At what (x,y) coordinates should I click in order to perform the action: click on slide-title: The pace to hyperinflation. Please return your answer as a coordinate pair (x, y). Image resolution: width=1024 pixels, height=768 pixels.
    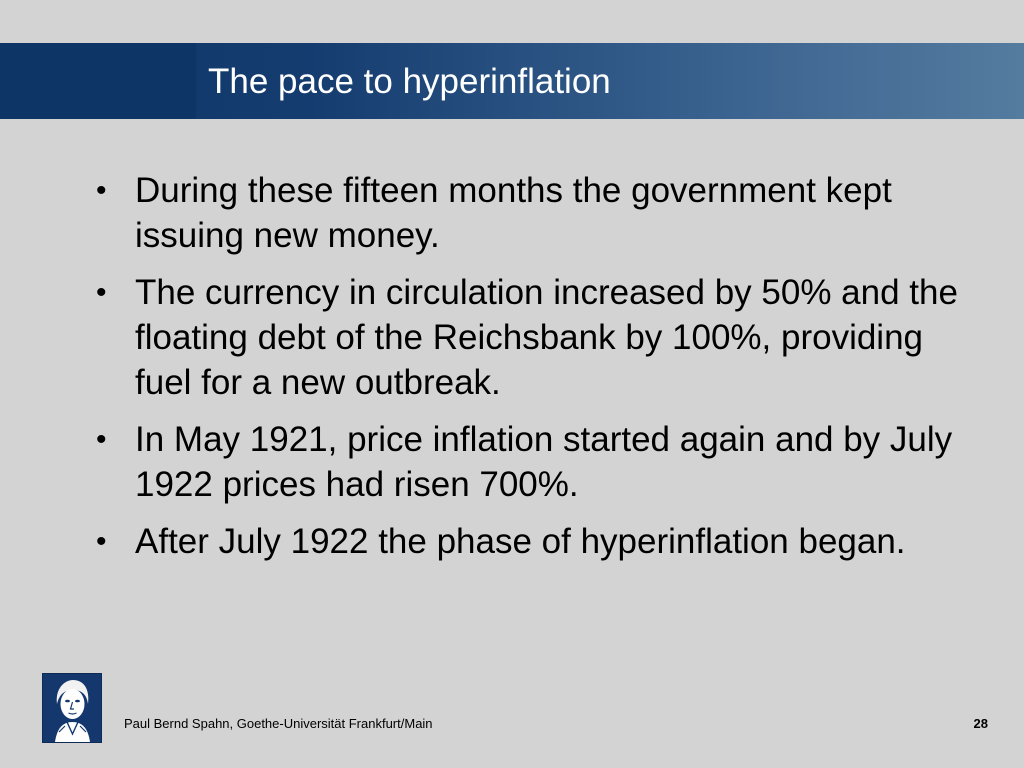
    Looking at the image, I should click on (409, 81).